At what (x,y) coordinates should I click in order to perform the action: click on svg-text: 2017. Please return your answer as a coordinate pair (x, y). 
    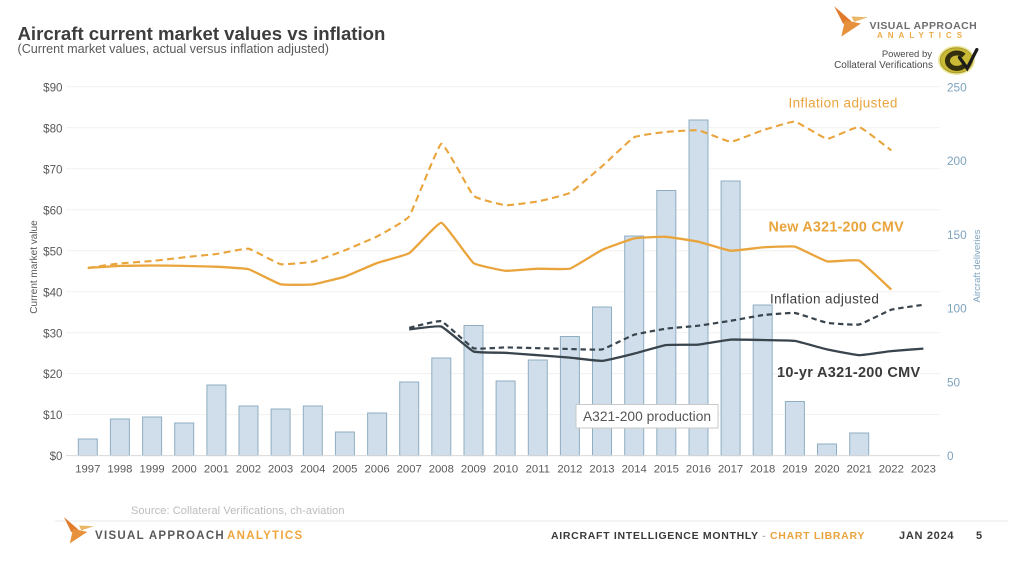
    Looking at the image, I should click on (730, 470).